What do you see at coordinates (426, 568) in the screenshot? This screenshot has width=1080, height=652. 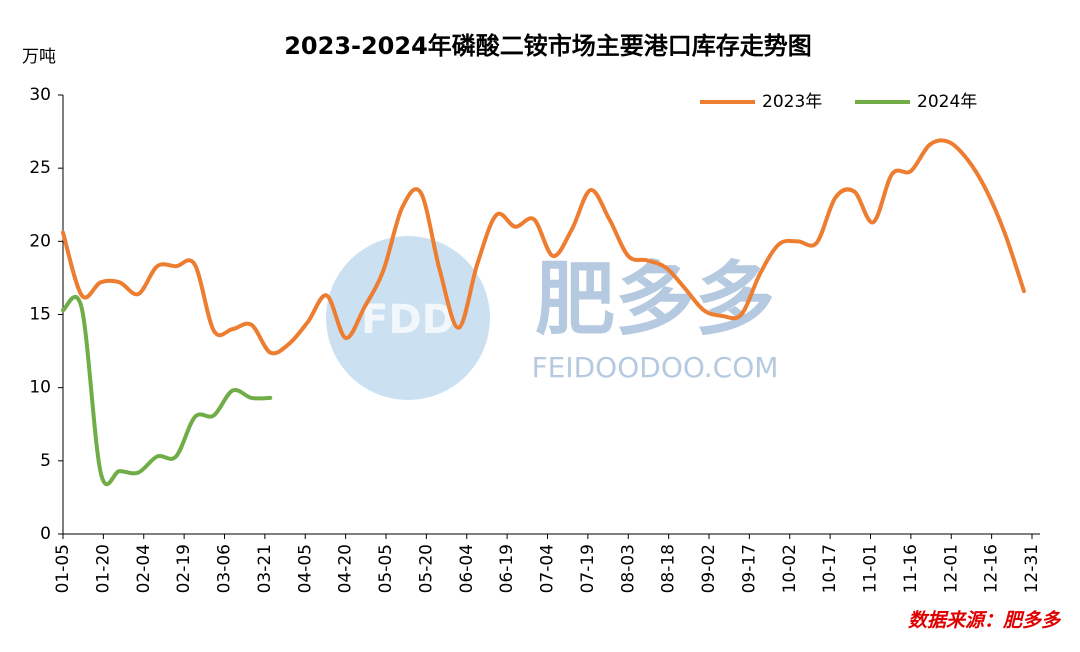 I see `x-tick-label: 05-20` at bounding box center [426, 568].